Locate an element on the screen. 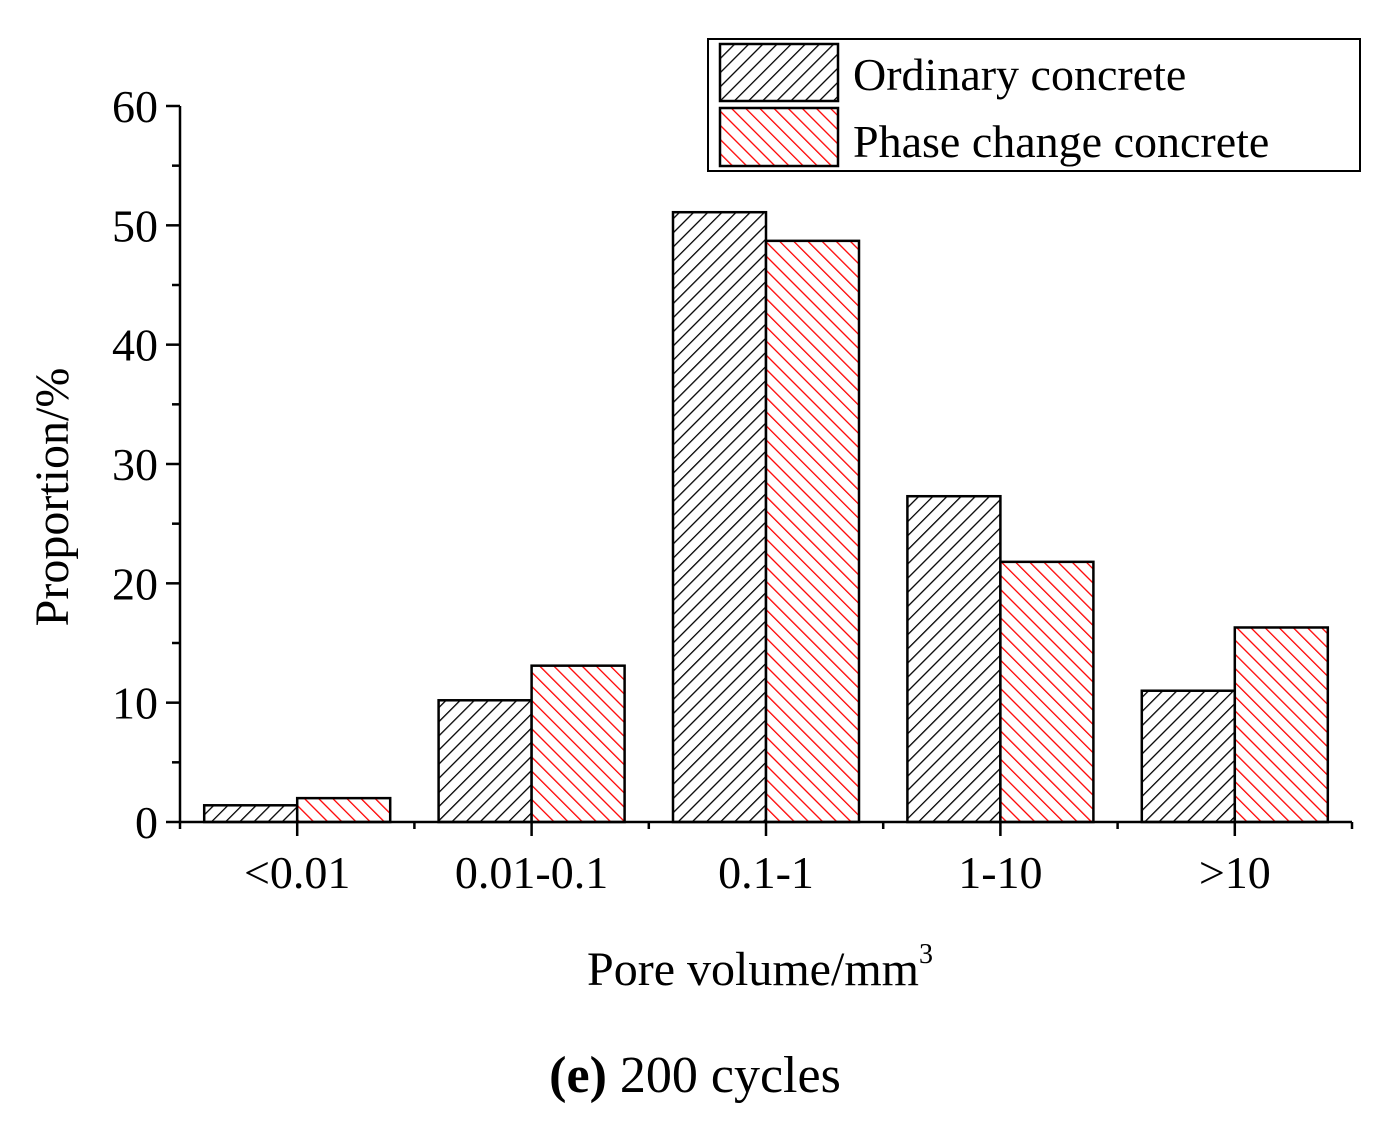 The width and height of the screenshot is (1395, 1123). y-tick-label: 40 is located at coordinates (135, 345).